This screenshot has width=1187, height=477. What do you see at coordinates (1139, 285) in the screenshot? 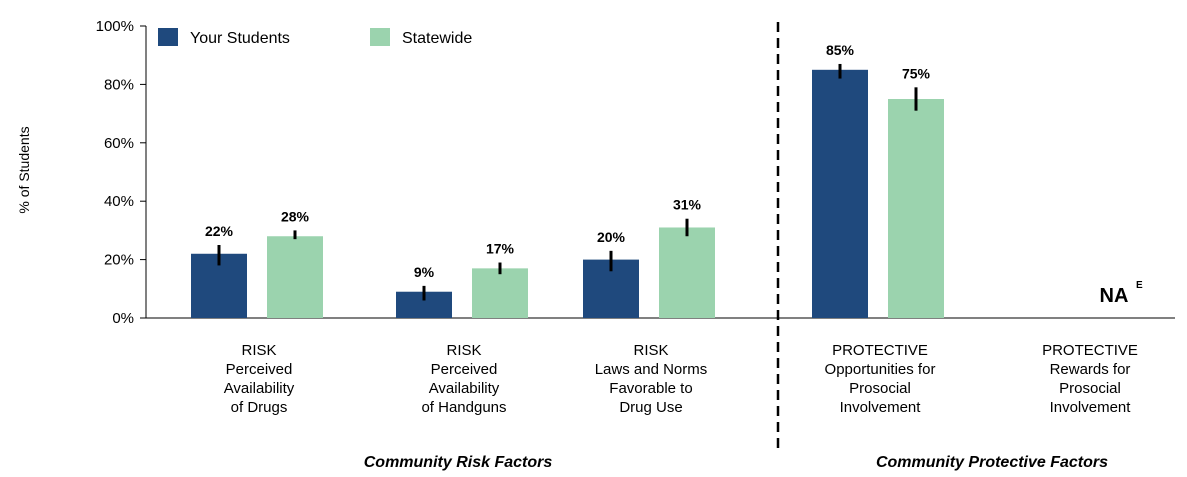
I see `na-superscript: E` at bounding box center [1139, 285].